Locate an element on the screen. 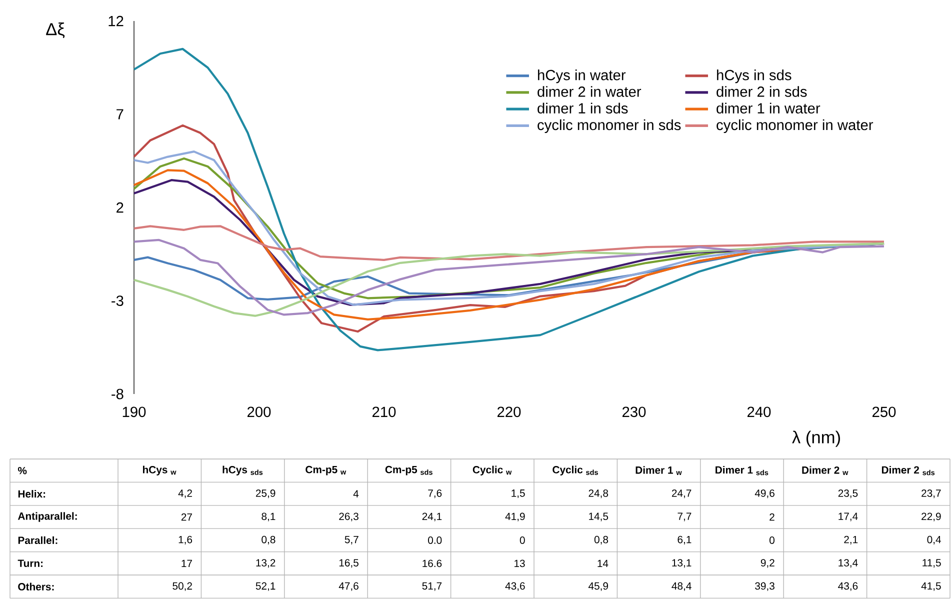 This screenshot has width=952, height=601. y-tick-label: -8 is located at coordinates (118, 394).